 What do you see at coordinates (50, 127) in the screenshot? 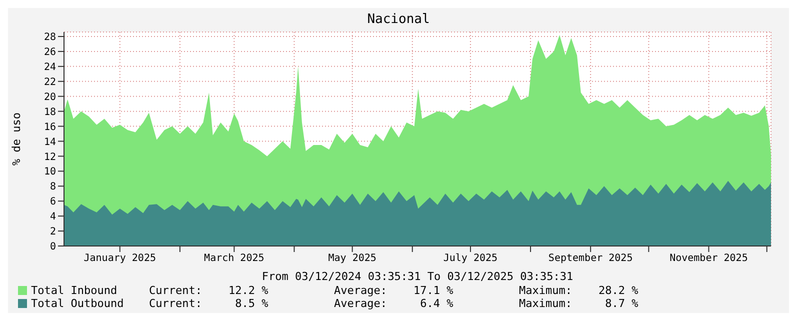
I see `y-tick-label: 16` at bounding box center [50, 127].